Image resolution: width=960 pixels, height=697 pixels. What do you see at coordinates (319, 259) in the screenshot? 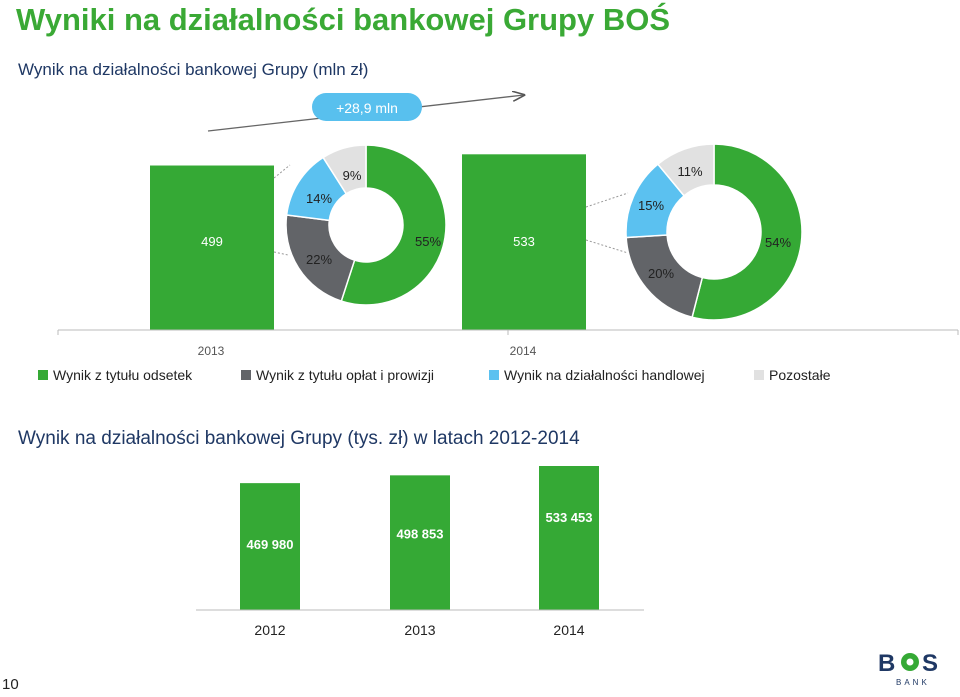
I see `donut-slice-label: 22%` at bounding box center [319, 259].